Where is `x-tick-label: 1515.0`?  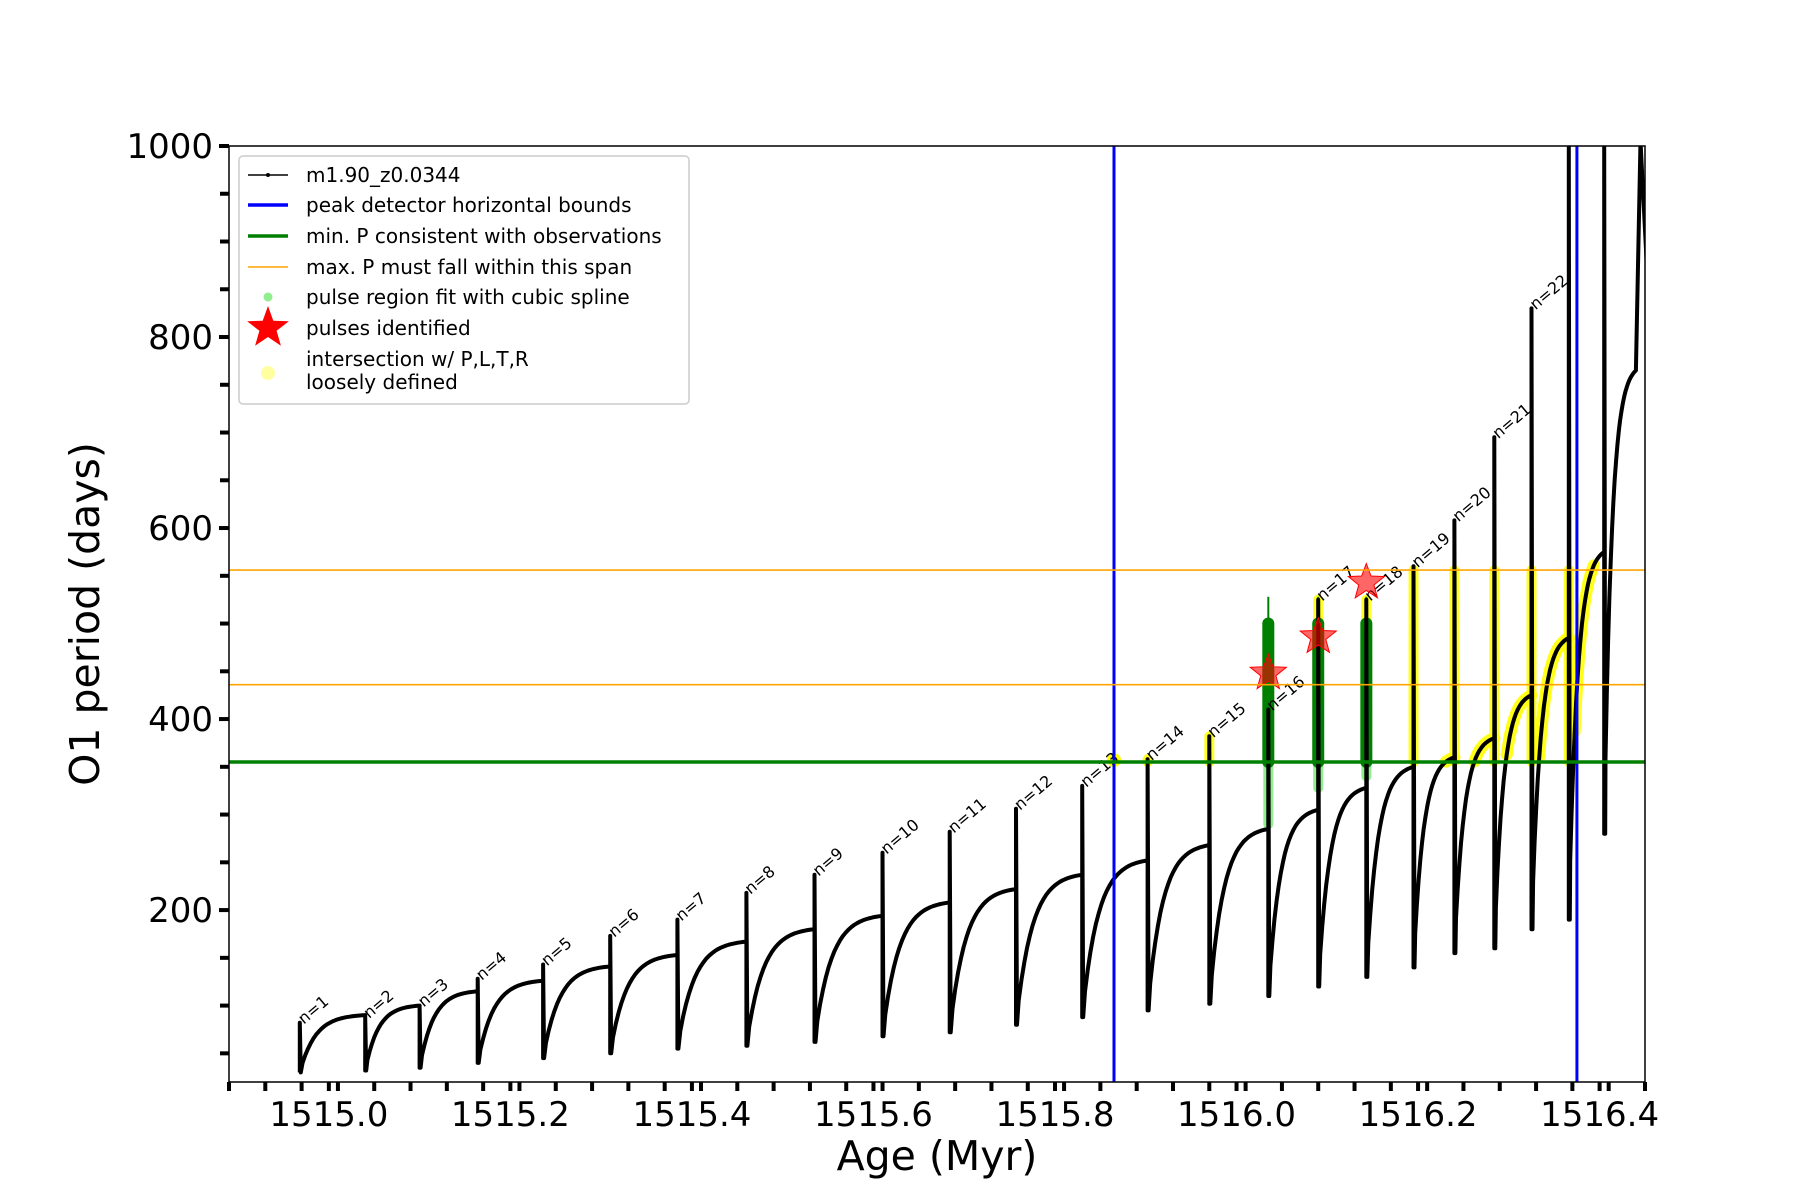
x-tick-label: 1515.0 is located at coordinates (328, 1115).